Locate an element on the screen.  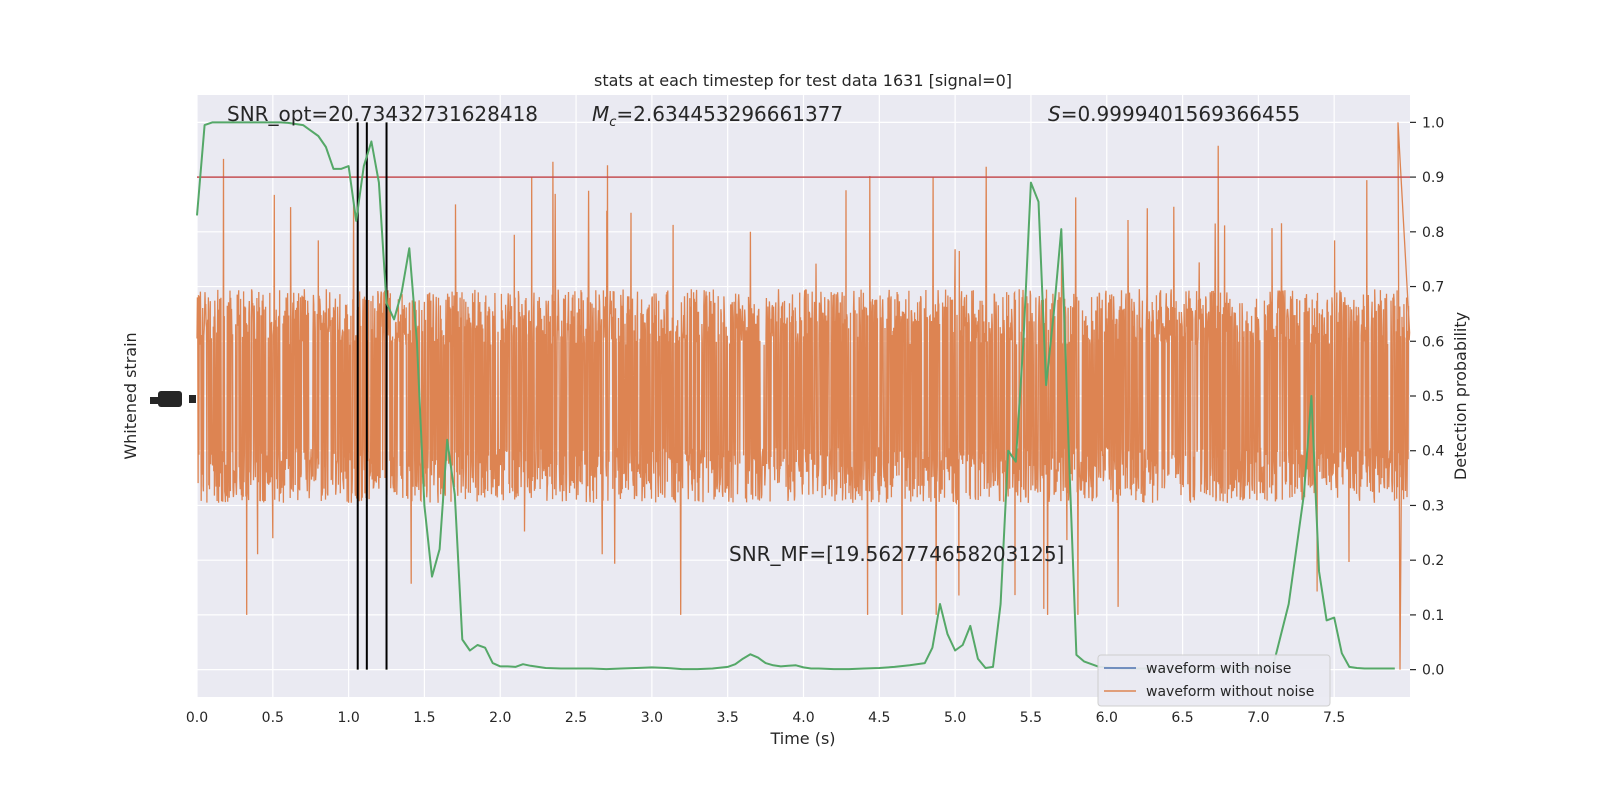
x-tick-label-10: 5.0 is located at coordinates (955, 718).